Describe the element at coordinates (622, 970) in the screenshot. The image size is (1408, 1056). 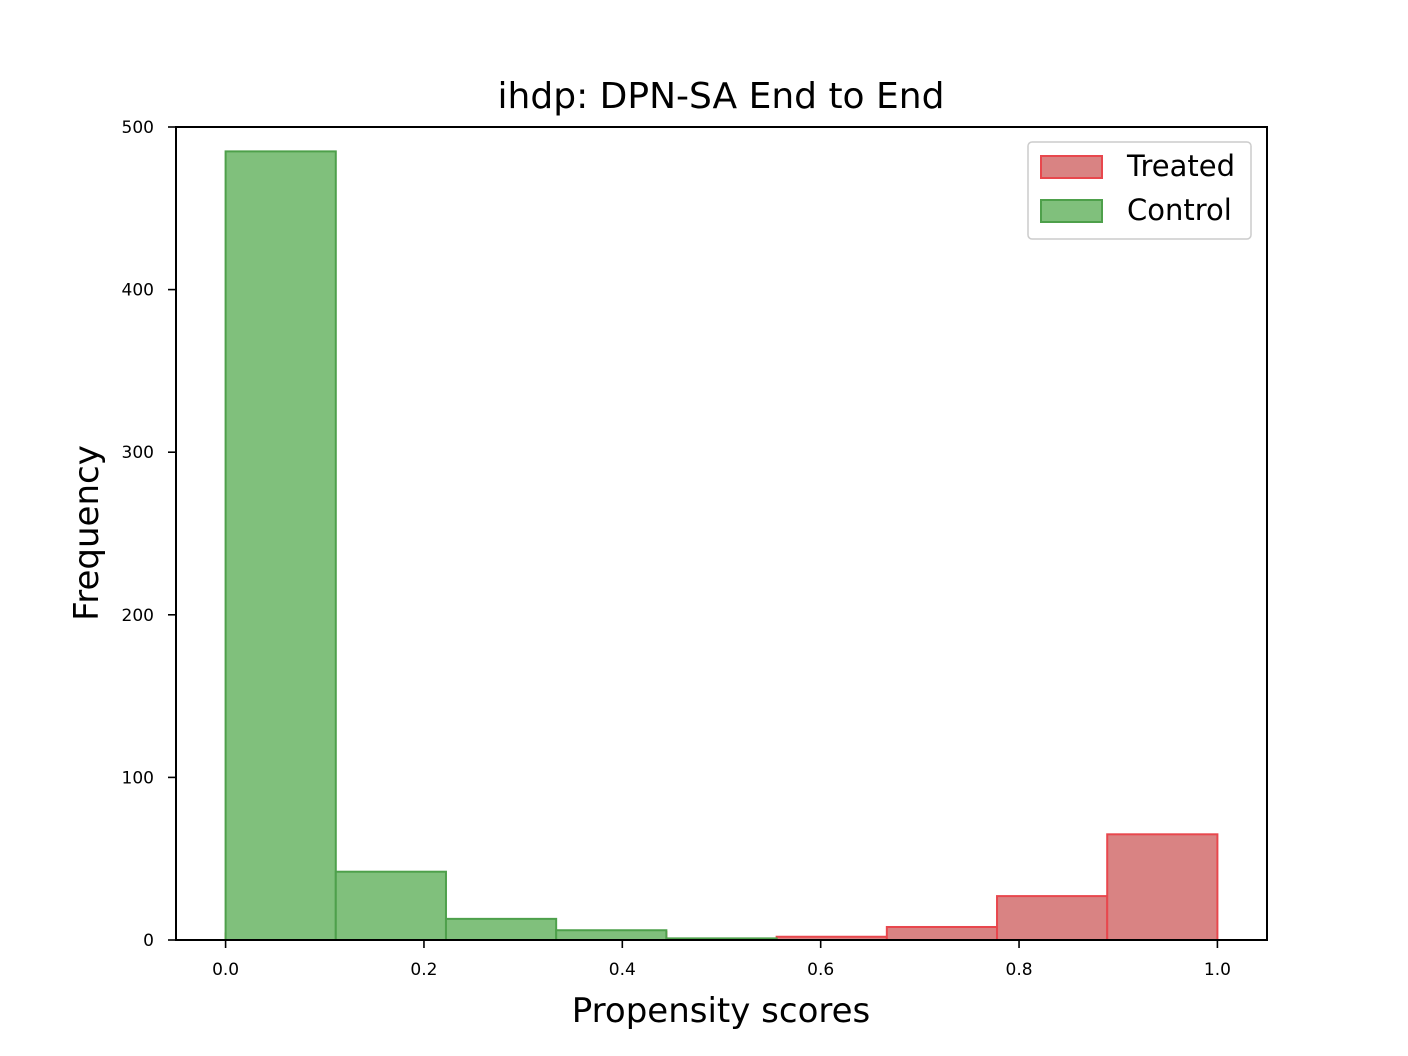
I see `x-tick-label: 0.4` at that location.